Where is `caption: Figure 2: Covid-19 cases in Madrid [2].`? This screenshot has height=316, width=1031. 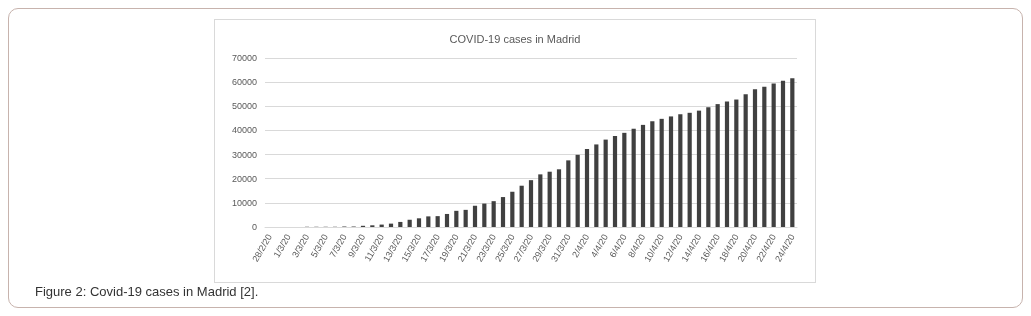
caption: Figure 2: Covid-19 cases in Madrid [2]. is located at coordinates (147, 291).